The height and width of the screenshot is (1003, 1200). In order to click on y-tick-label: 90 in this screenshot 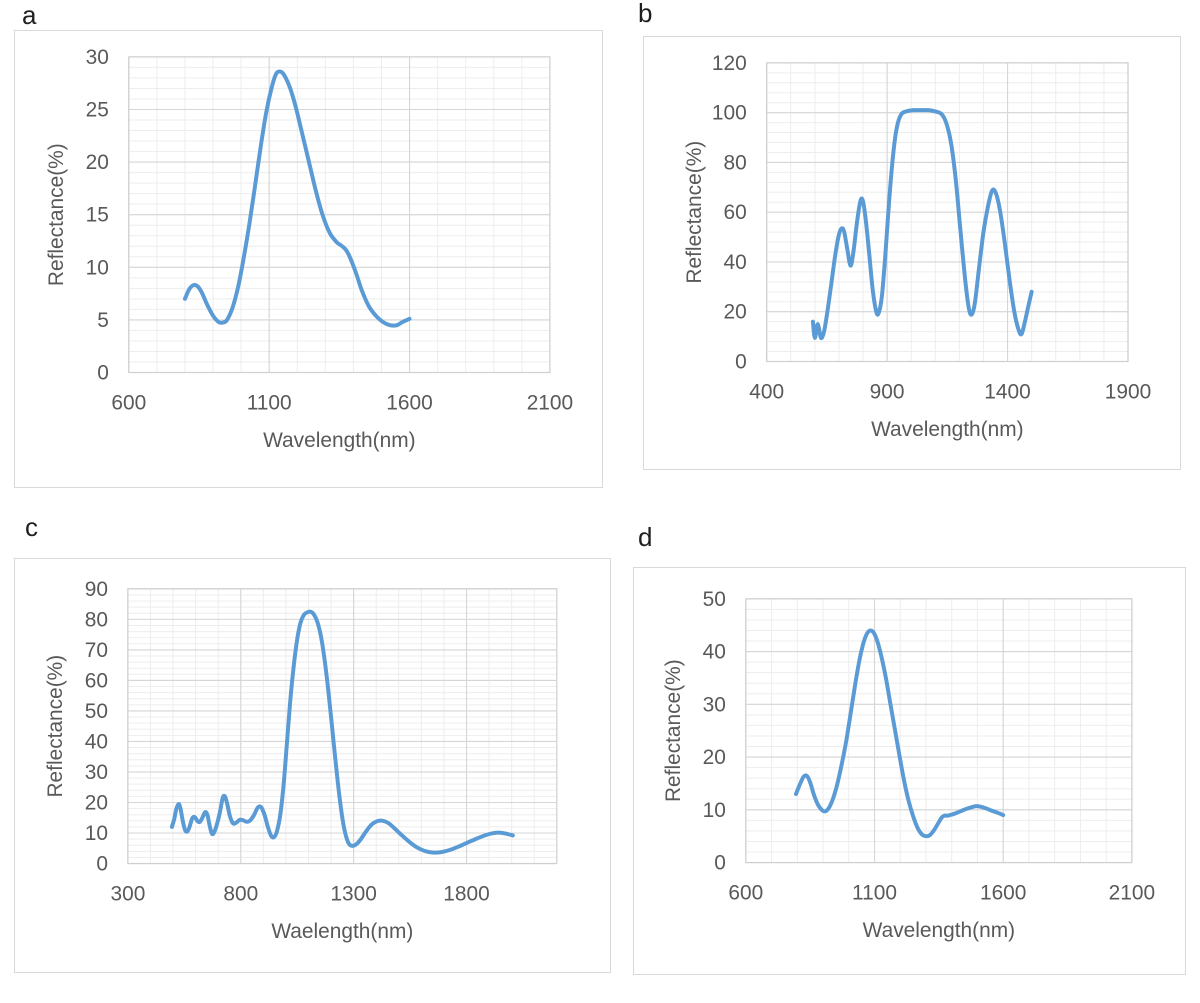, I will do `click(96, 589)`.